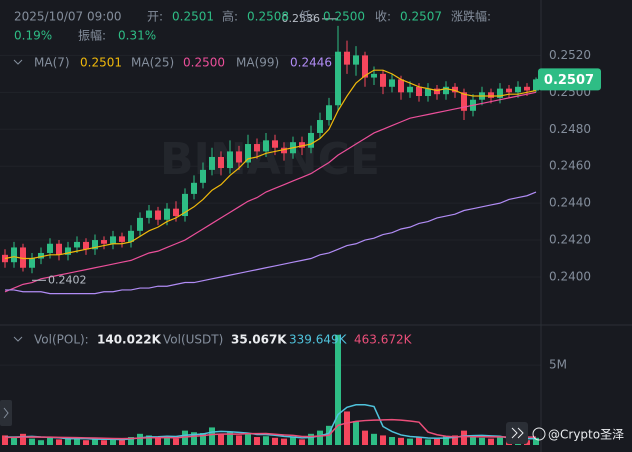 The width and height of the screenshot is (632, 452). What do you see at coordinates (471, 16) in the screenshot?
I see `field-label: 涨跌幅:` at bounding box center [471, 16].